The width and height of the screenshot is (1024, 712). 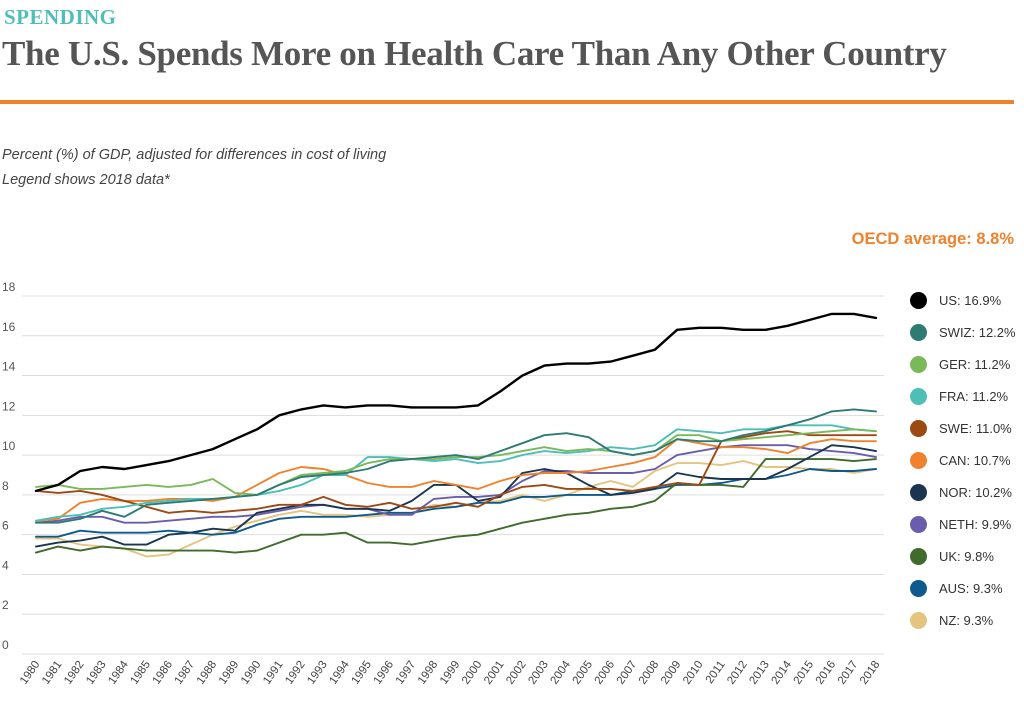 I want to click on x-tick-label: 2011, so click(x=716, y=672).